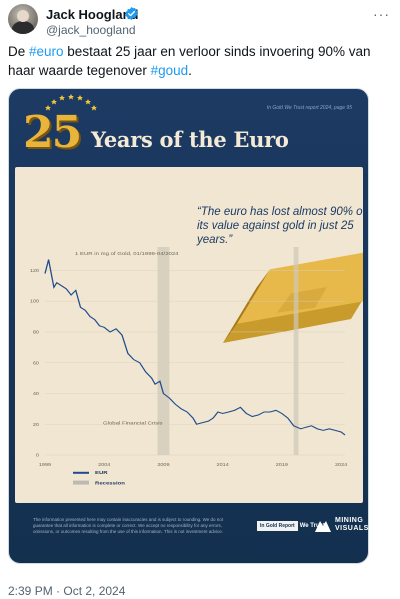  Describe the element at coordinates (169, 70) in the screenshot. I see `hashtag-goud: #goud` at that location.